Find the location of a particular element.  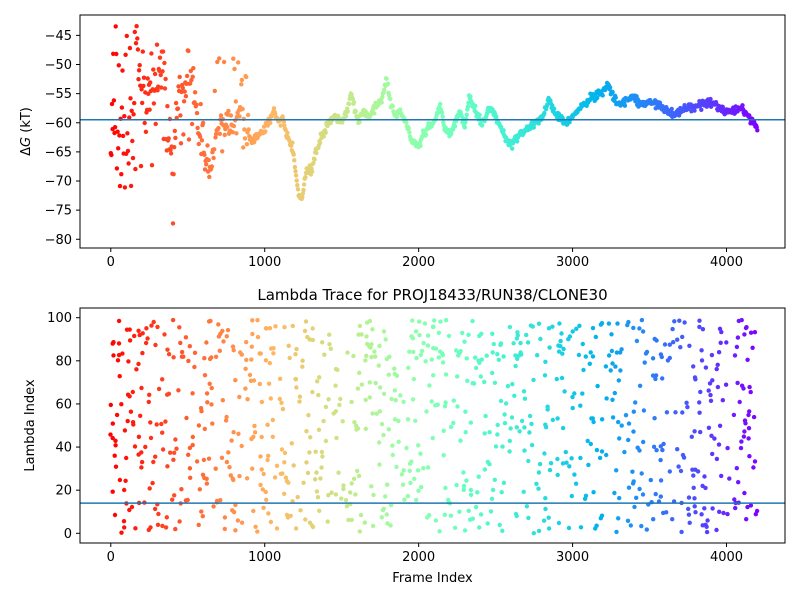

y-tick-label: 100 is located at coordinates (59, 318).